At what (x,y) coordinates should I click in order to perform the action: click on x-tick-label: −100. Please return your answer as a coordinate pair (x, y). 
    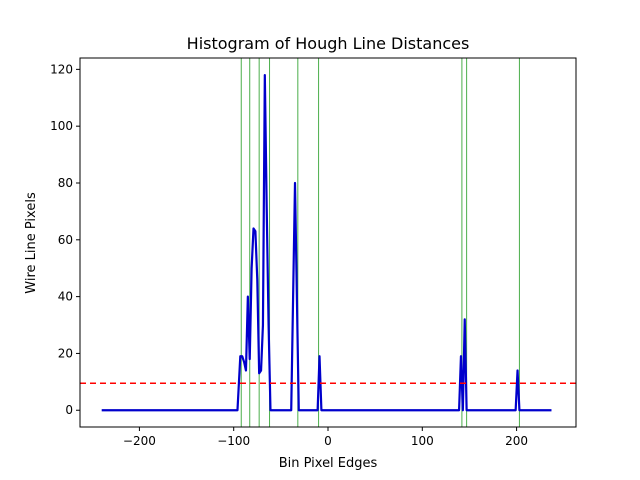
    Looking at the image, I should click on (233, 441).